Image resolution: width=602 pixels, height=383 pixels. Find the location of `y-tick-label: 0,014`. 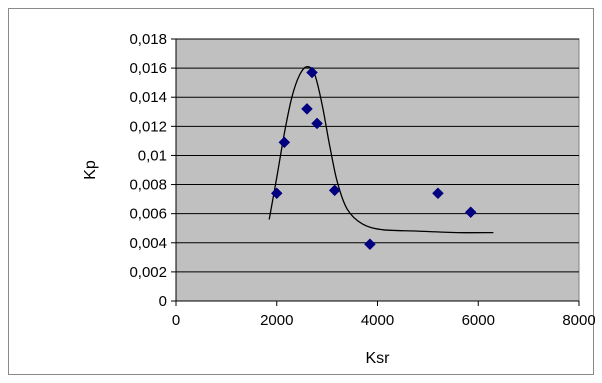

y-tick-label: 0,014 is located at coordinates (148, 97).